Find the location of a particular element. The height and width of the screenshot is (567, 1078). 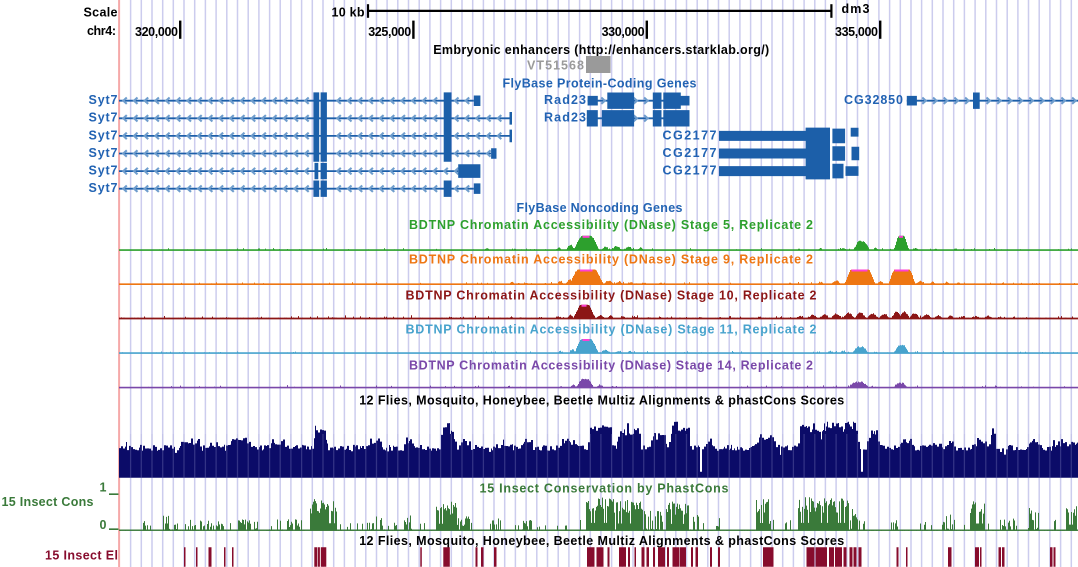

svg-text: FlyBase Protein-Coding Genes is located at coordinates (600, 83).